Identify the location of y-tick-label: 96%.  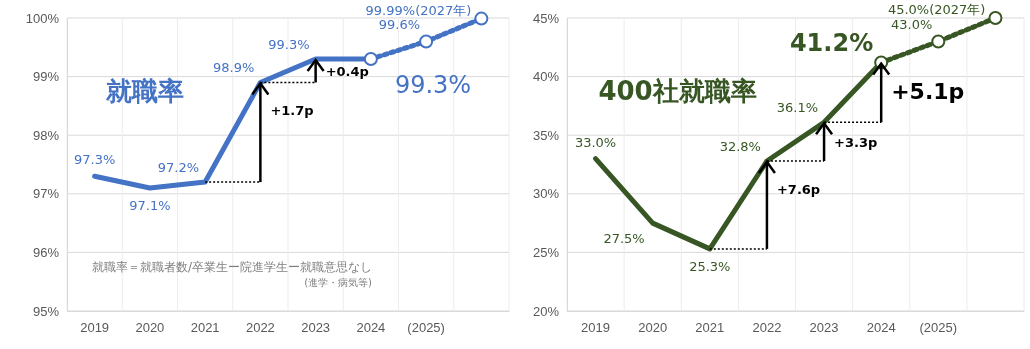
(46, 253).